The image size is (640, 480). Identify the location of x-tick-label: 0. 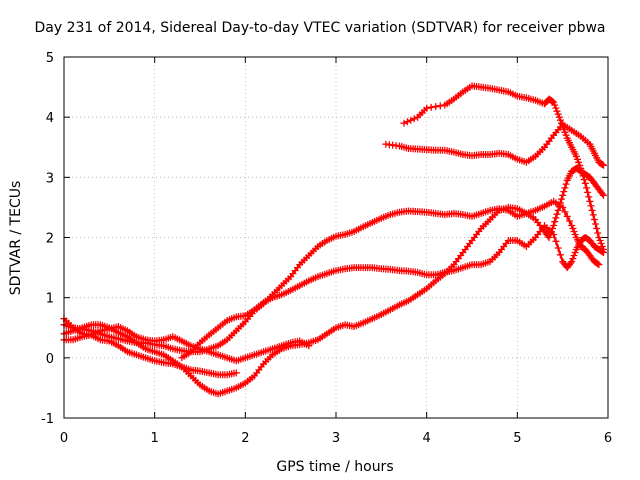
(64, 438).